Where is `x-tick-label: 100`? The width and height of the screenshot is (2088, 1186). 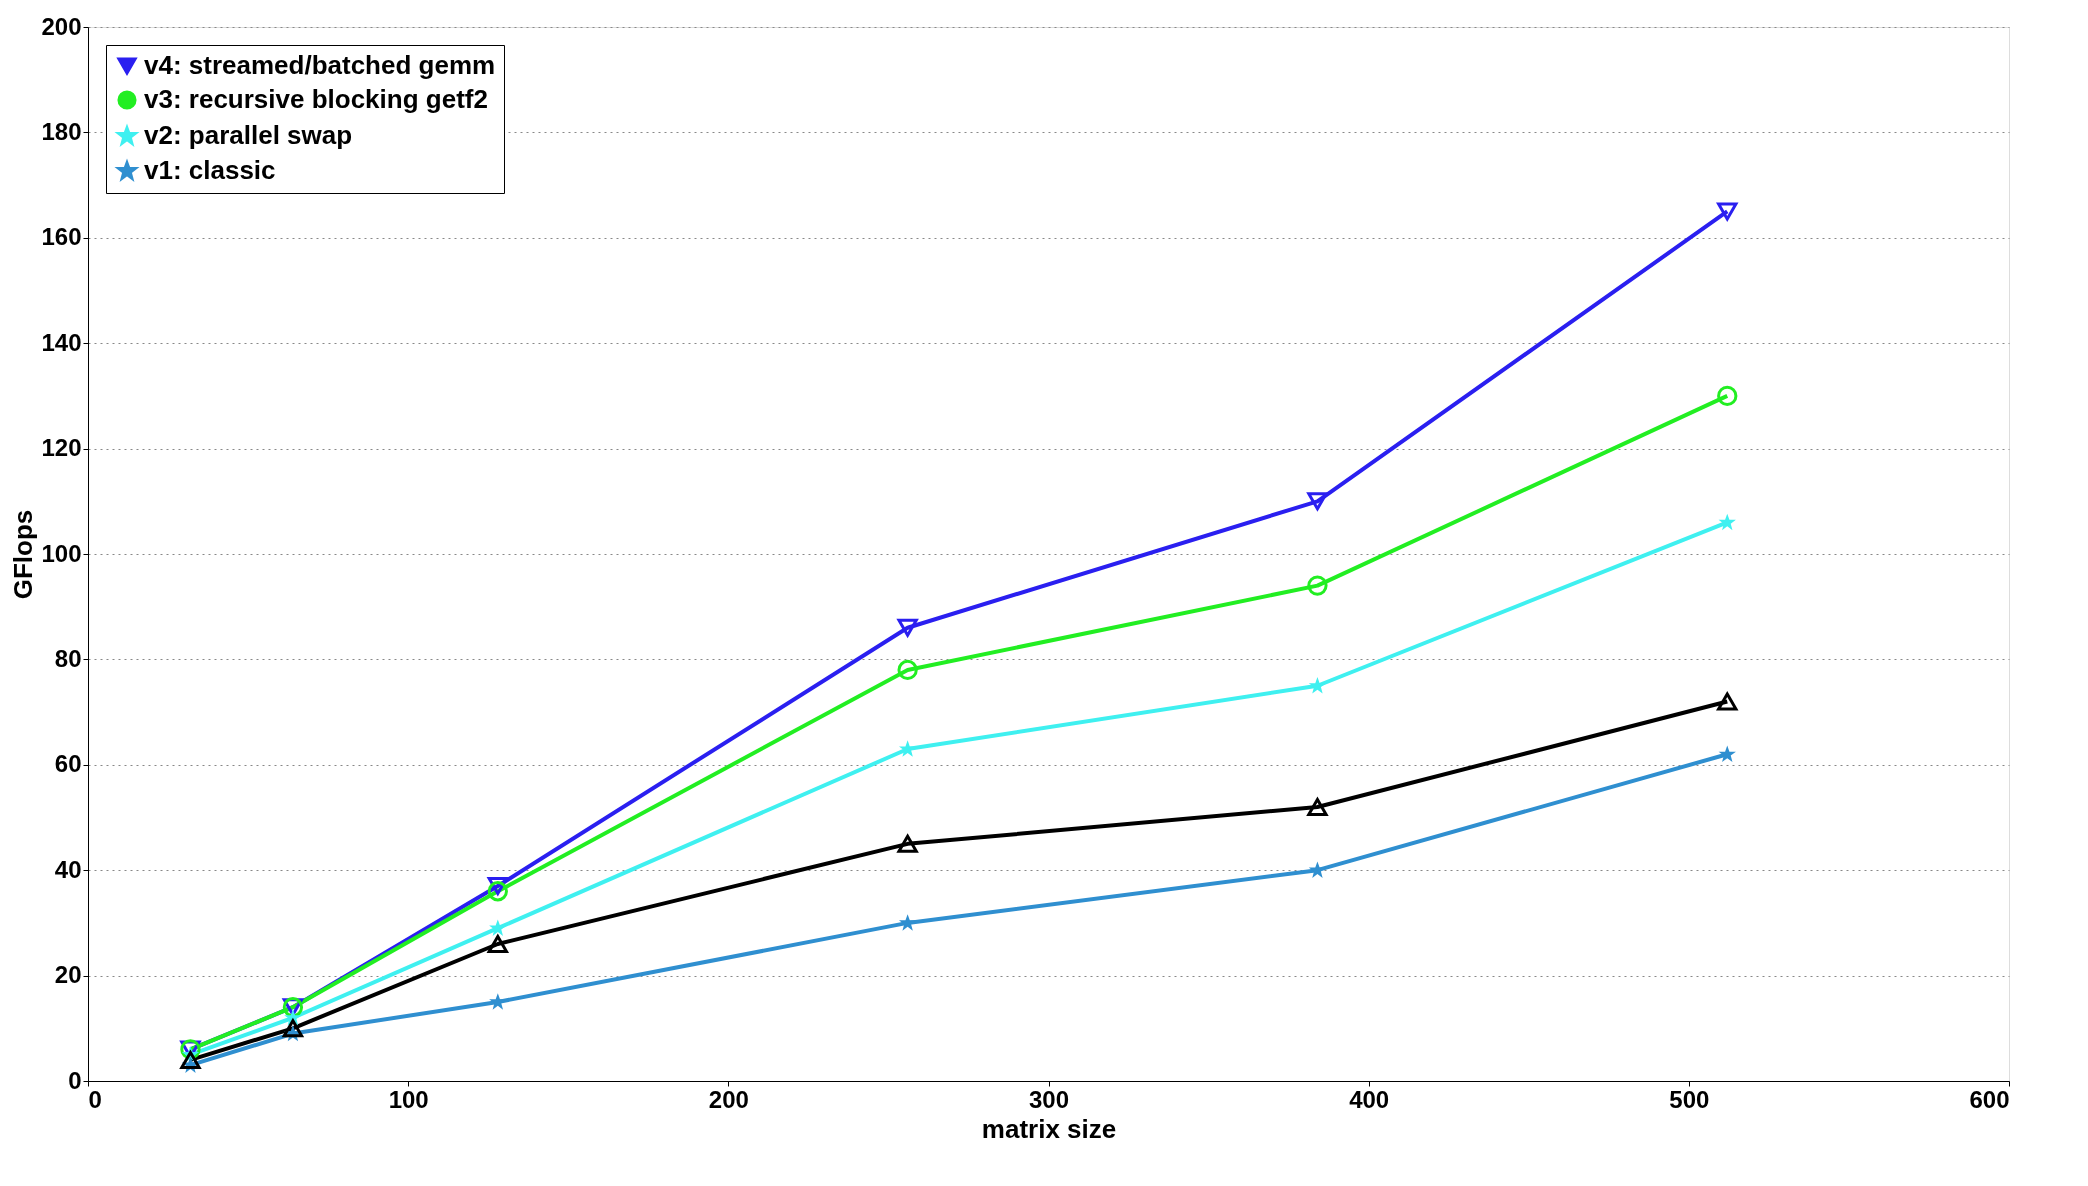
x-tick-label: 100 is located at coordinates (408, 1099).